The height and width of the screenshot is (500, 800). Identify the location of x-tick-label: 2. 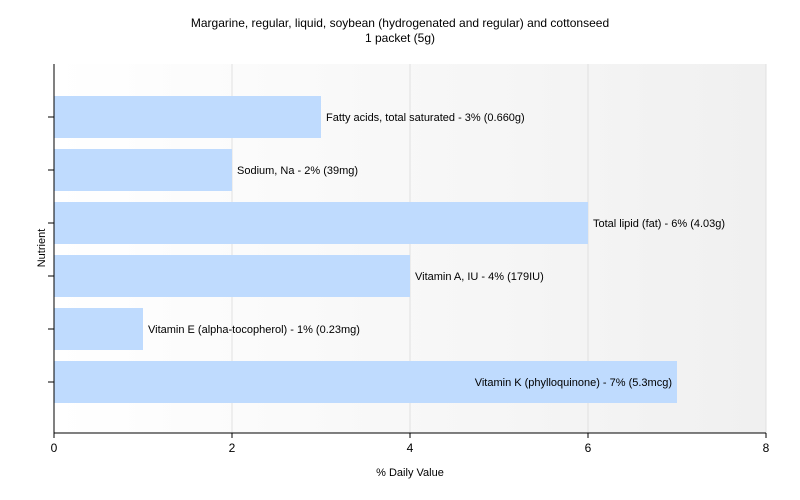
(232, 448).